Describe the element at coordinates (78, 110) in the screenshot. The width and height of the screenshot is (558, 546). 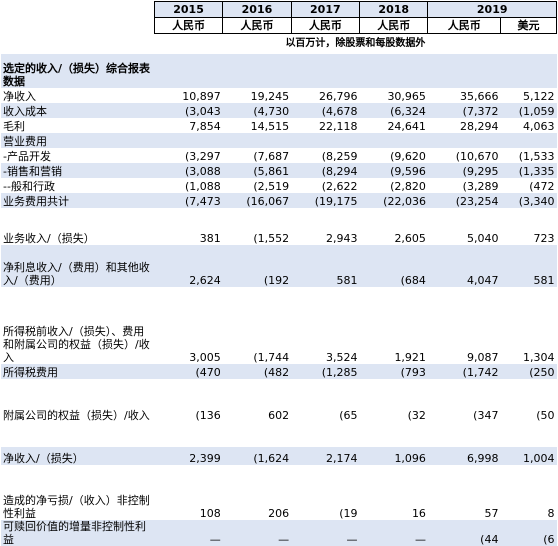
I see `row-label: 收入成本` at that location.